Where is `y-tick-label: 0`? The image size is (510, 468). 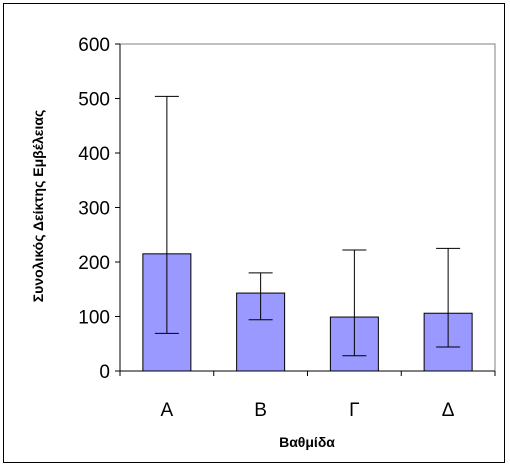
y-tick-label: 0 is located at coordinates (104, 372).